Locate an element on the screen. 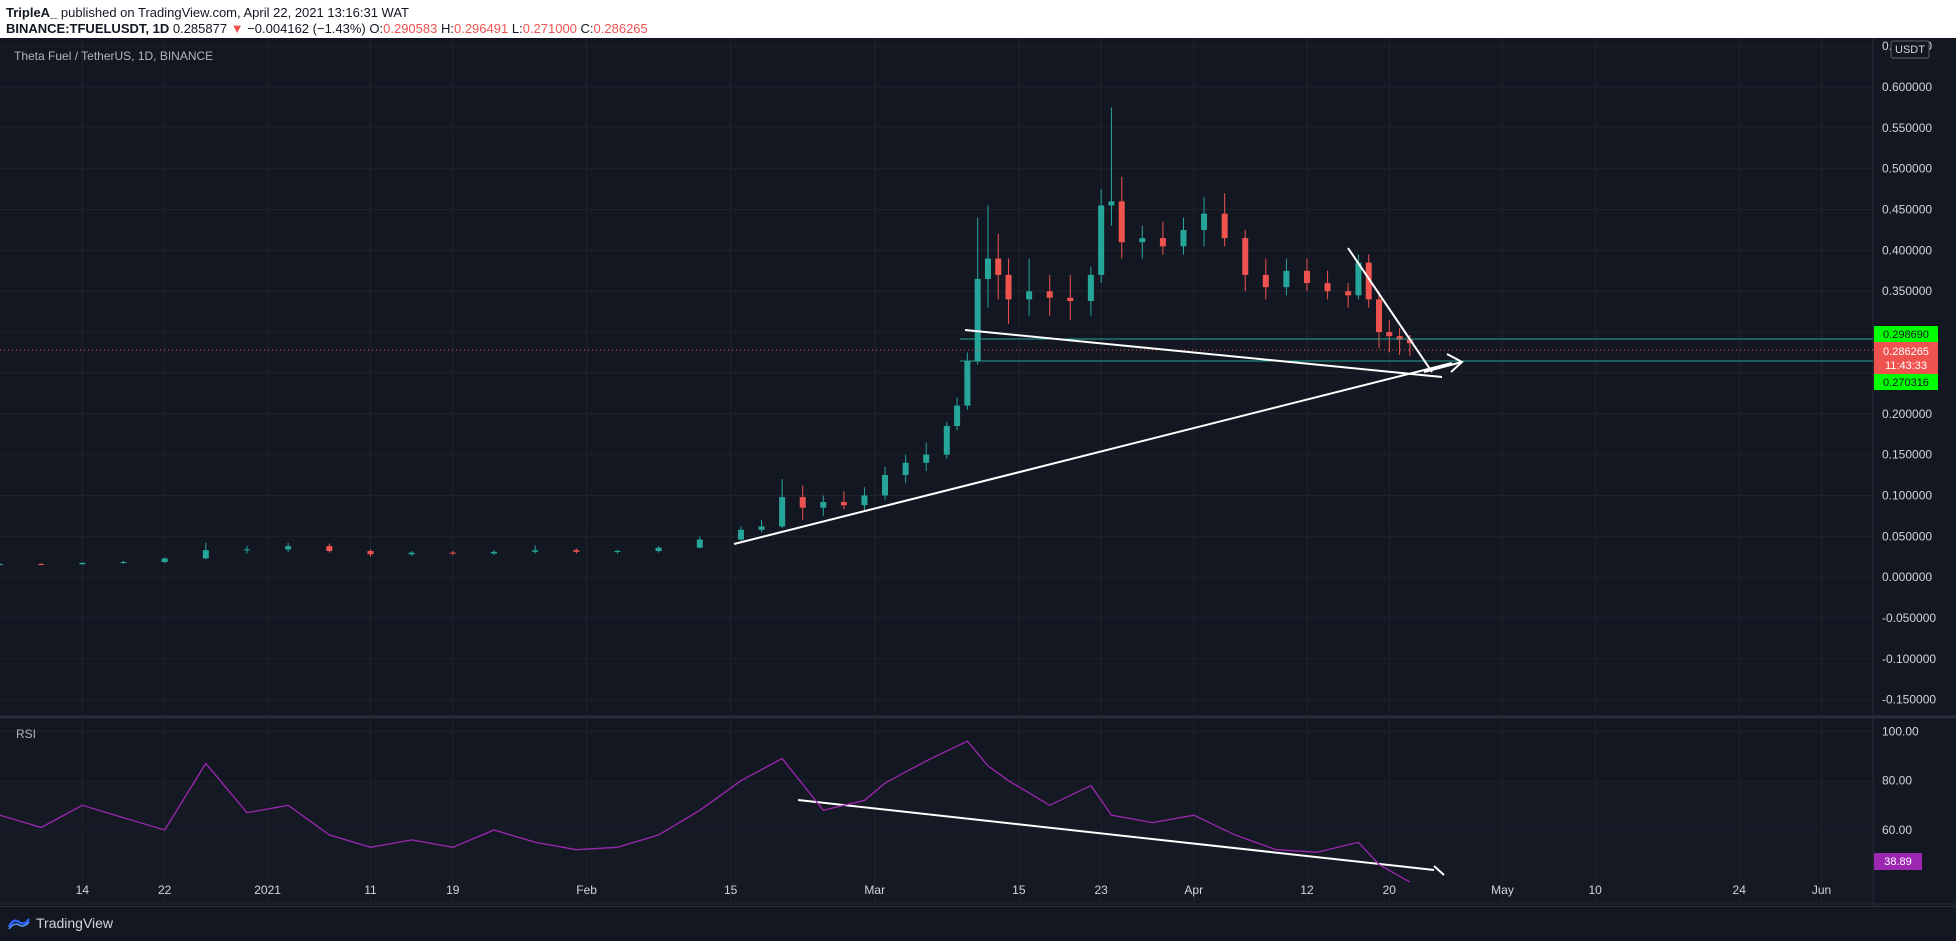 Image resolution: width=1956 pixels, height=941 pixels. chart-legend: Theta Fuel / TetherUS, 1D, BINANCE is located at coordinates (113, 56).